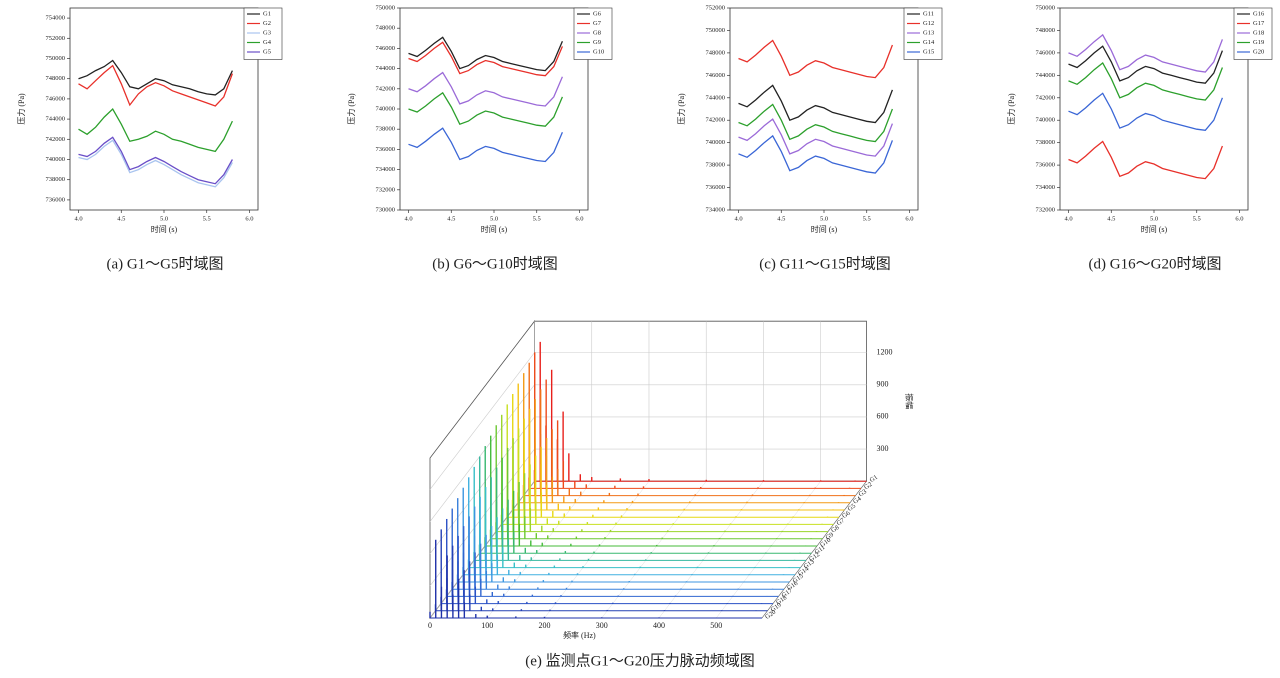  Describe the element at coordinates (873, 479) in the screenshot. I see `series-label: G1` at that location.